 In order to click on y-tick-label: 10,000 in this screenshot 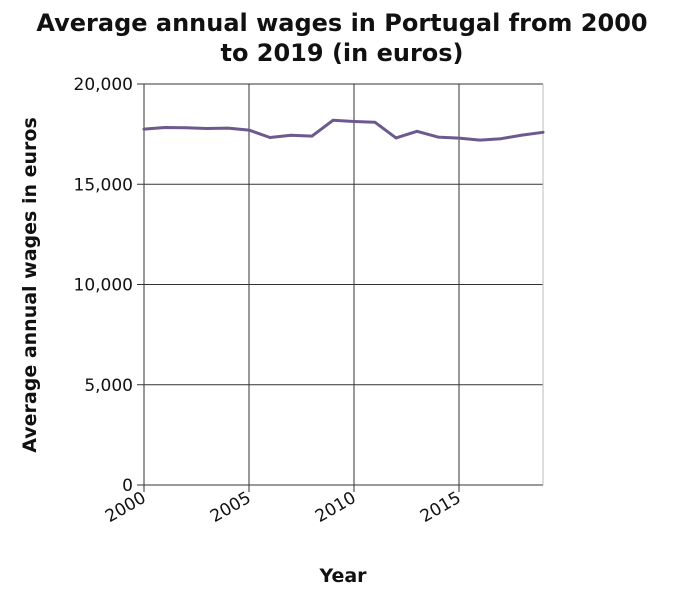, I will do `click(103, 286)`.